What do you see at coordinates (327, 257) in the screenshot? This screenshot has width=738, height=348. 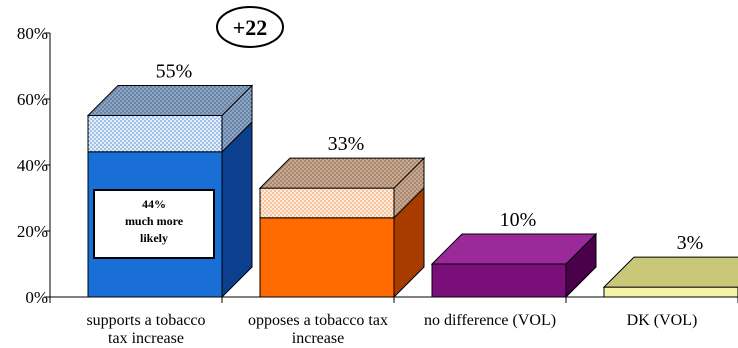 I see `bar-lower-front` at bounding box center [327, 257].